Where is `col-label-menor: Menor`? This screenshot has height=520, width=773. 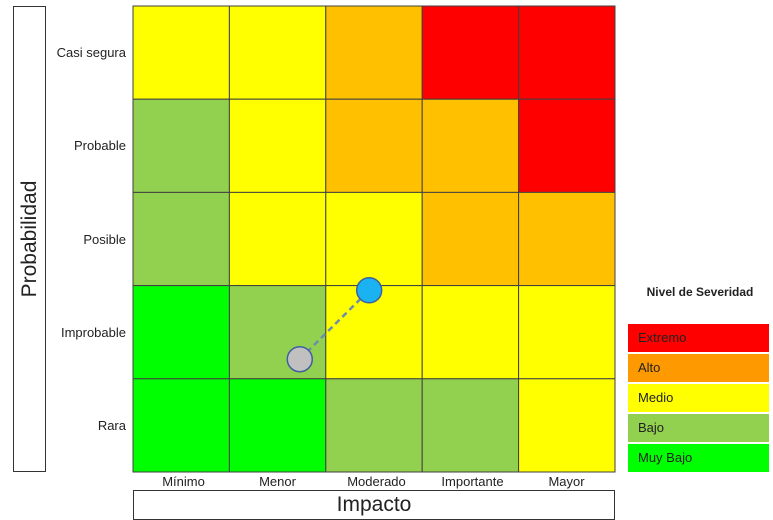 col-label-menor: Menor is located at coordinates (277, 481).